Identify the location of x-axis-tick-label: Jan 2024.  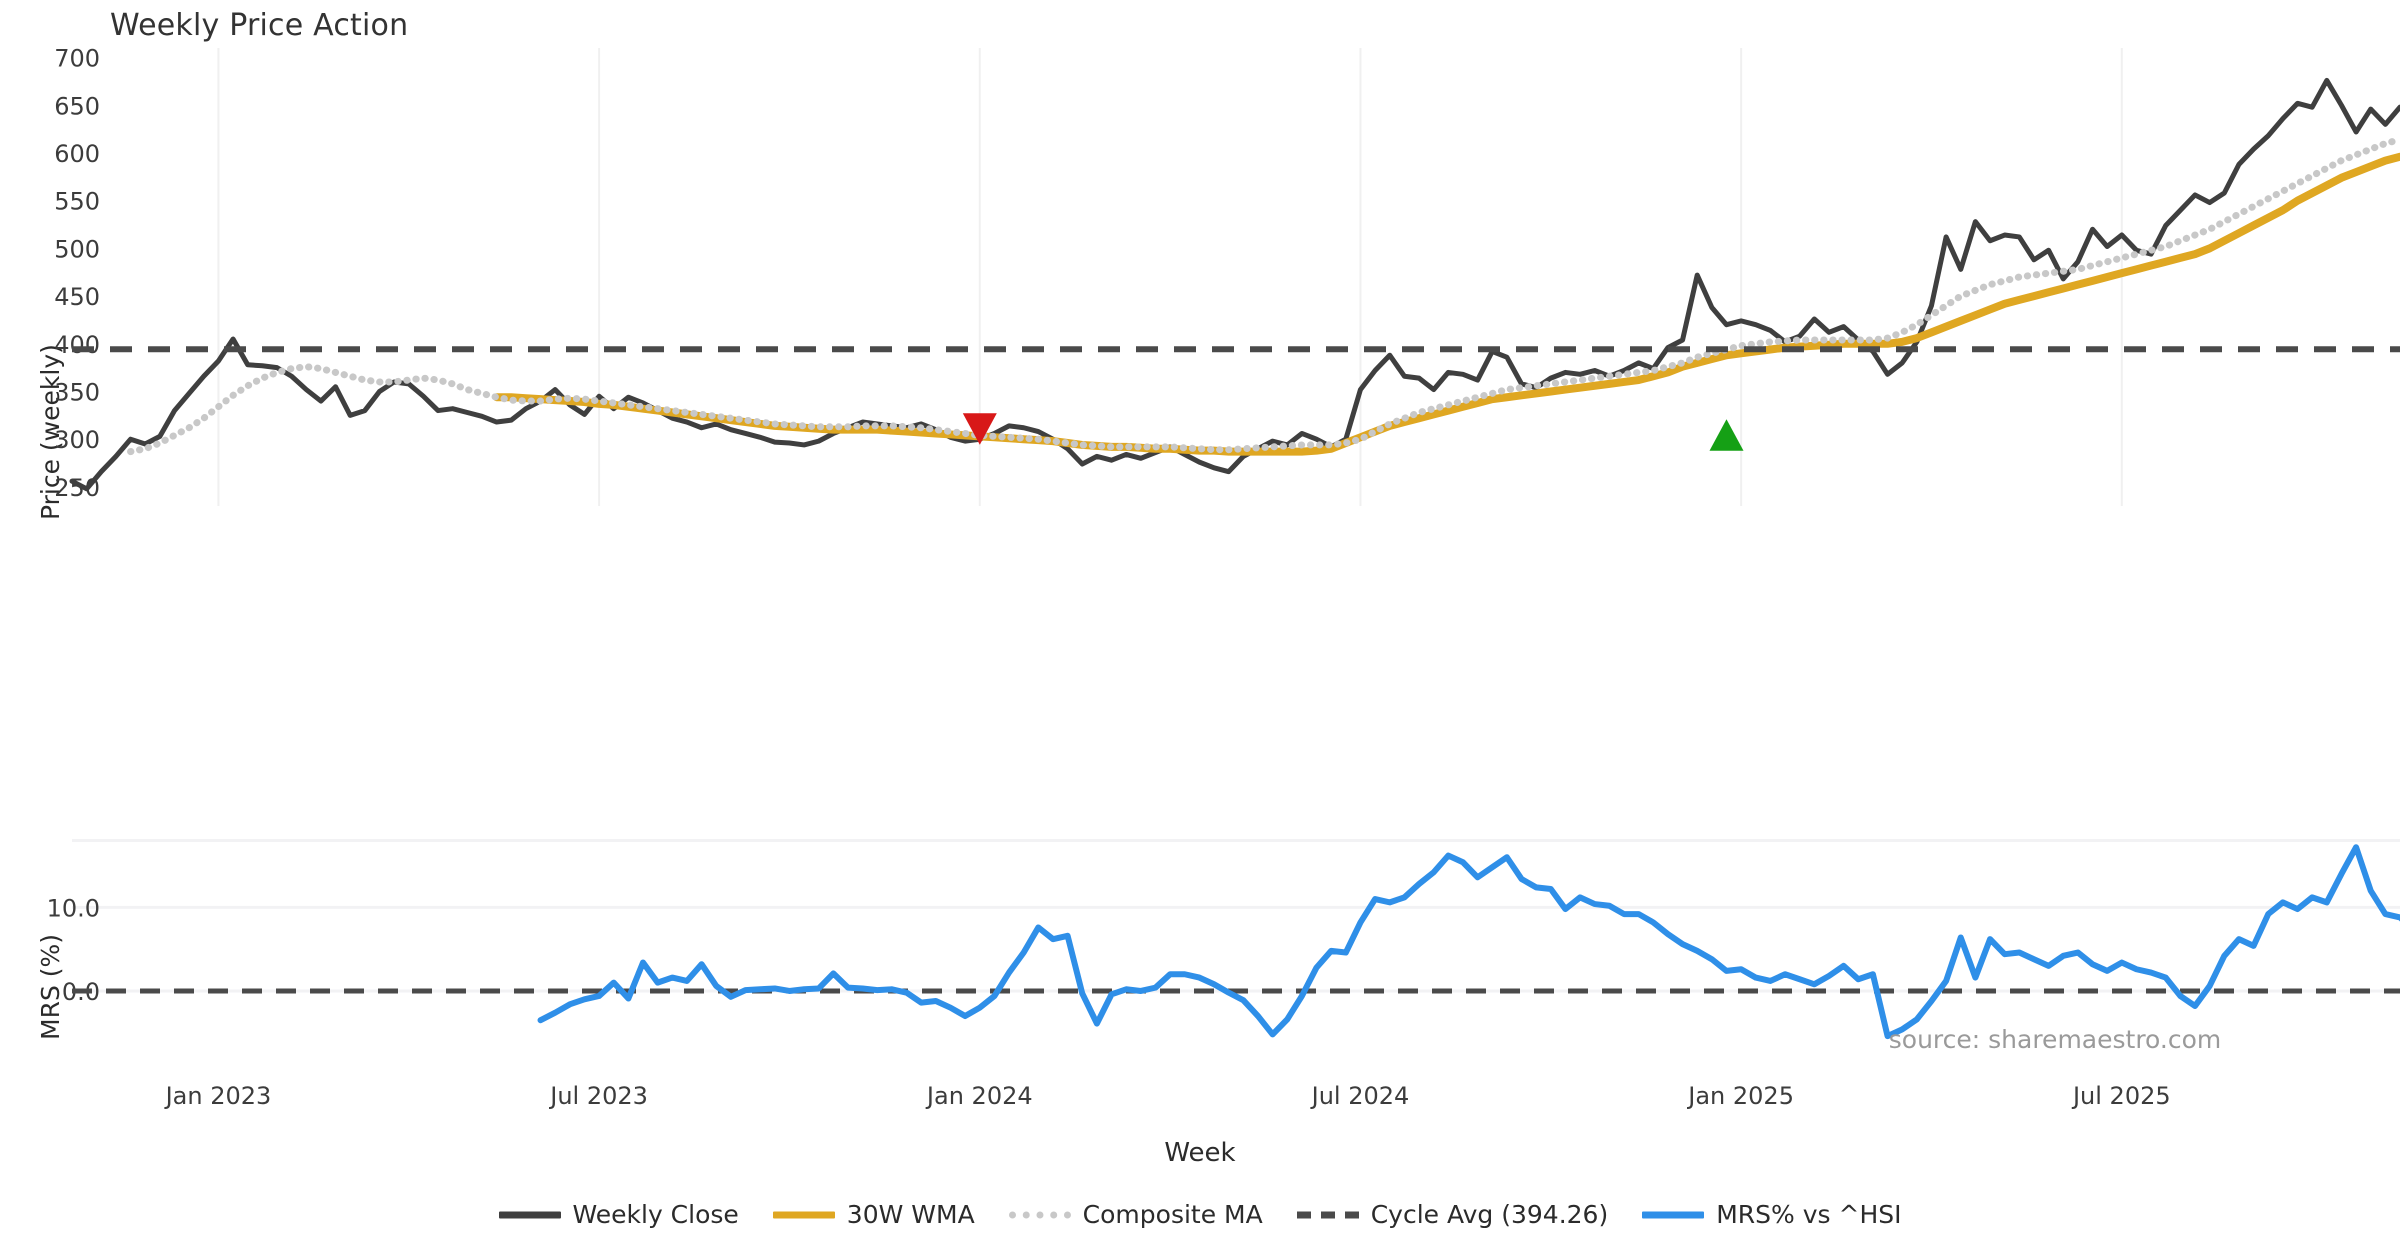
(979, 1096).